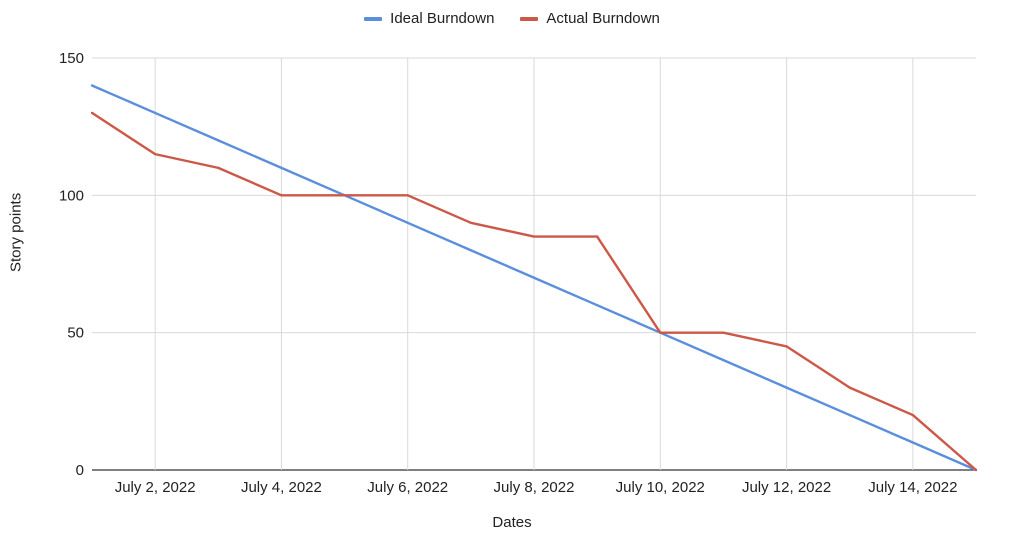  What do you see at coordinates (373, 18) in the screenshot?
I see `legend-swatch-ideal` at bounding box center [373, 18].